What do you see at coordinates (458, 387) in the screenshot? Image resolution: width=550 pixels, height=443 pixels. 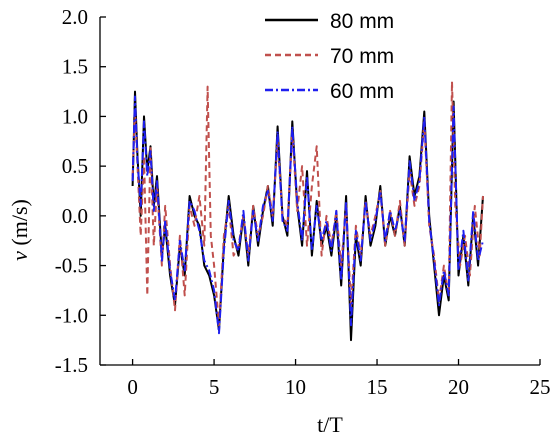 I see `x-tick-label: 20` at bounding box center [458, 387].